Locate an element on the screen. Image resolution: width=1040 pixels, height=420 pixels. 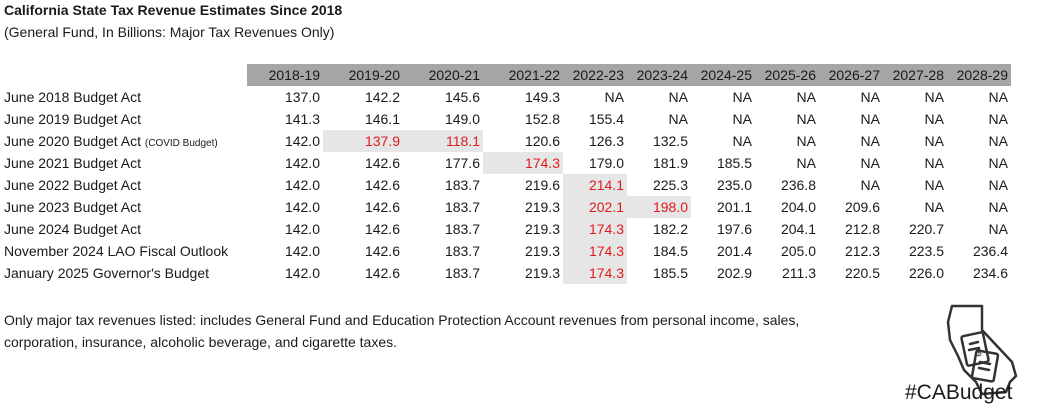
value-cell: 205.0 is located at coordinates (798, 251).